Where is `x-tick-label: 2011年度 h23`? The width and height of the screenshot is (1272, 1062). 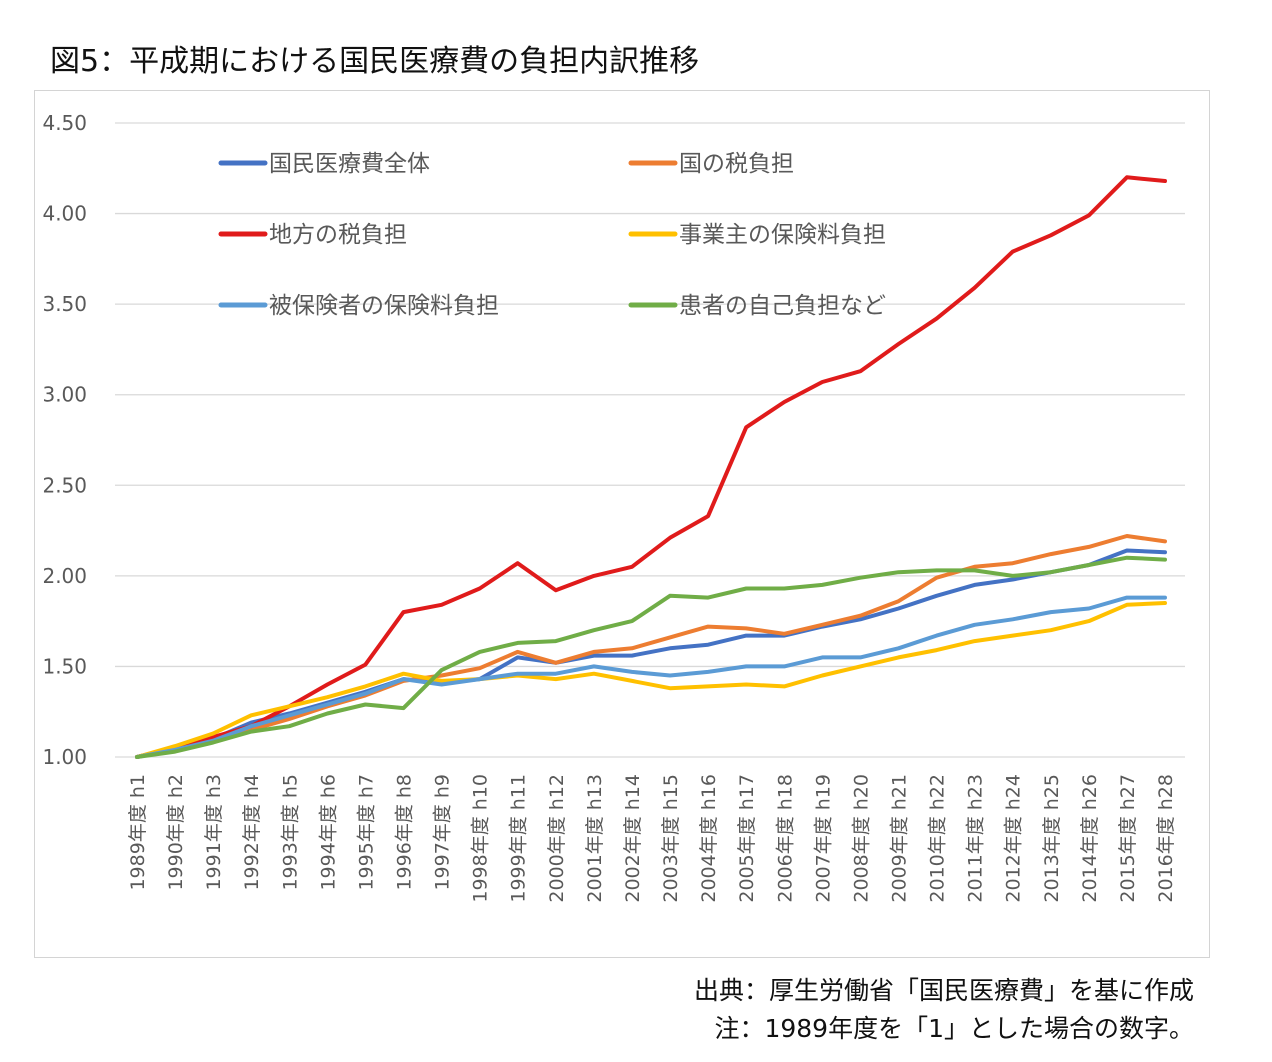
x-tick-label: 2011年度 h23 is located at coordinates (976, 838).